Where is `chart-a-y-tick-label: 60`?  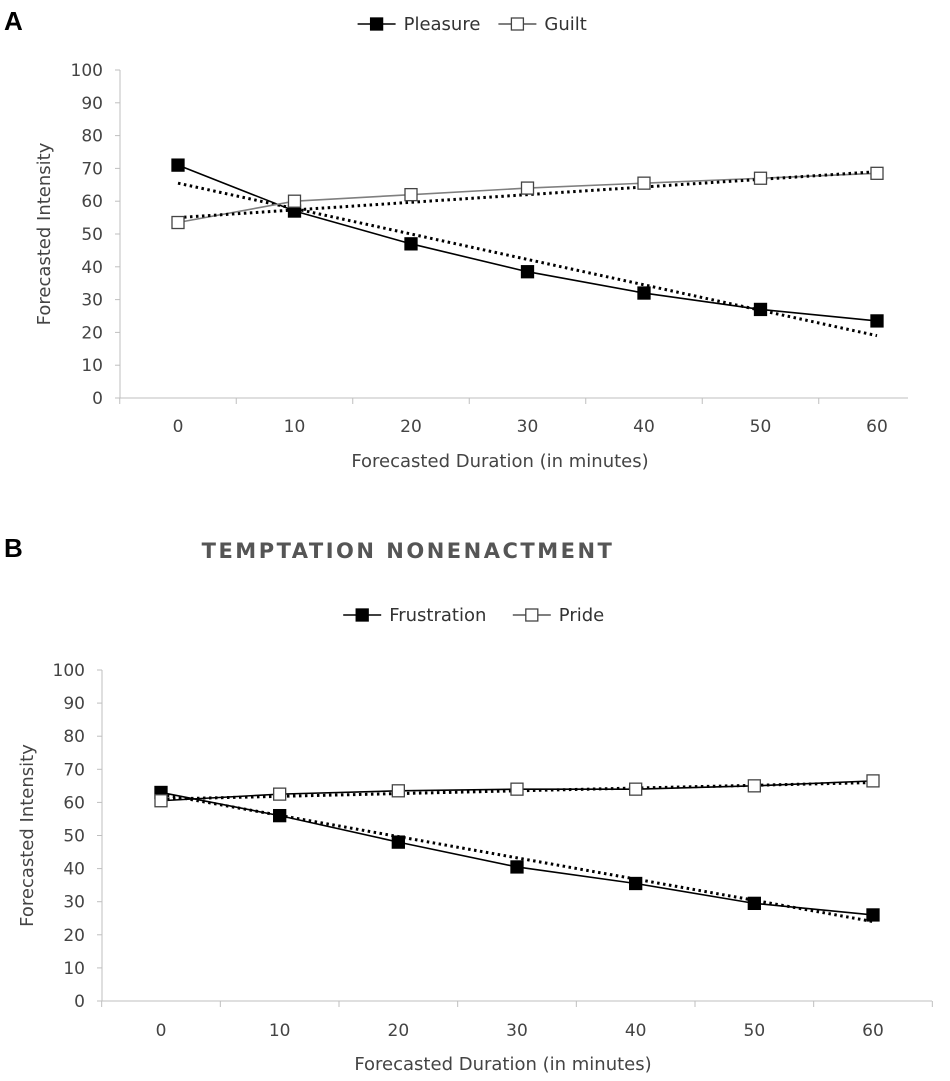
chart-a-y-tick-label: 60 is located at coordinates (92, 202).